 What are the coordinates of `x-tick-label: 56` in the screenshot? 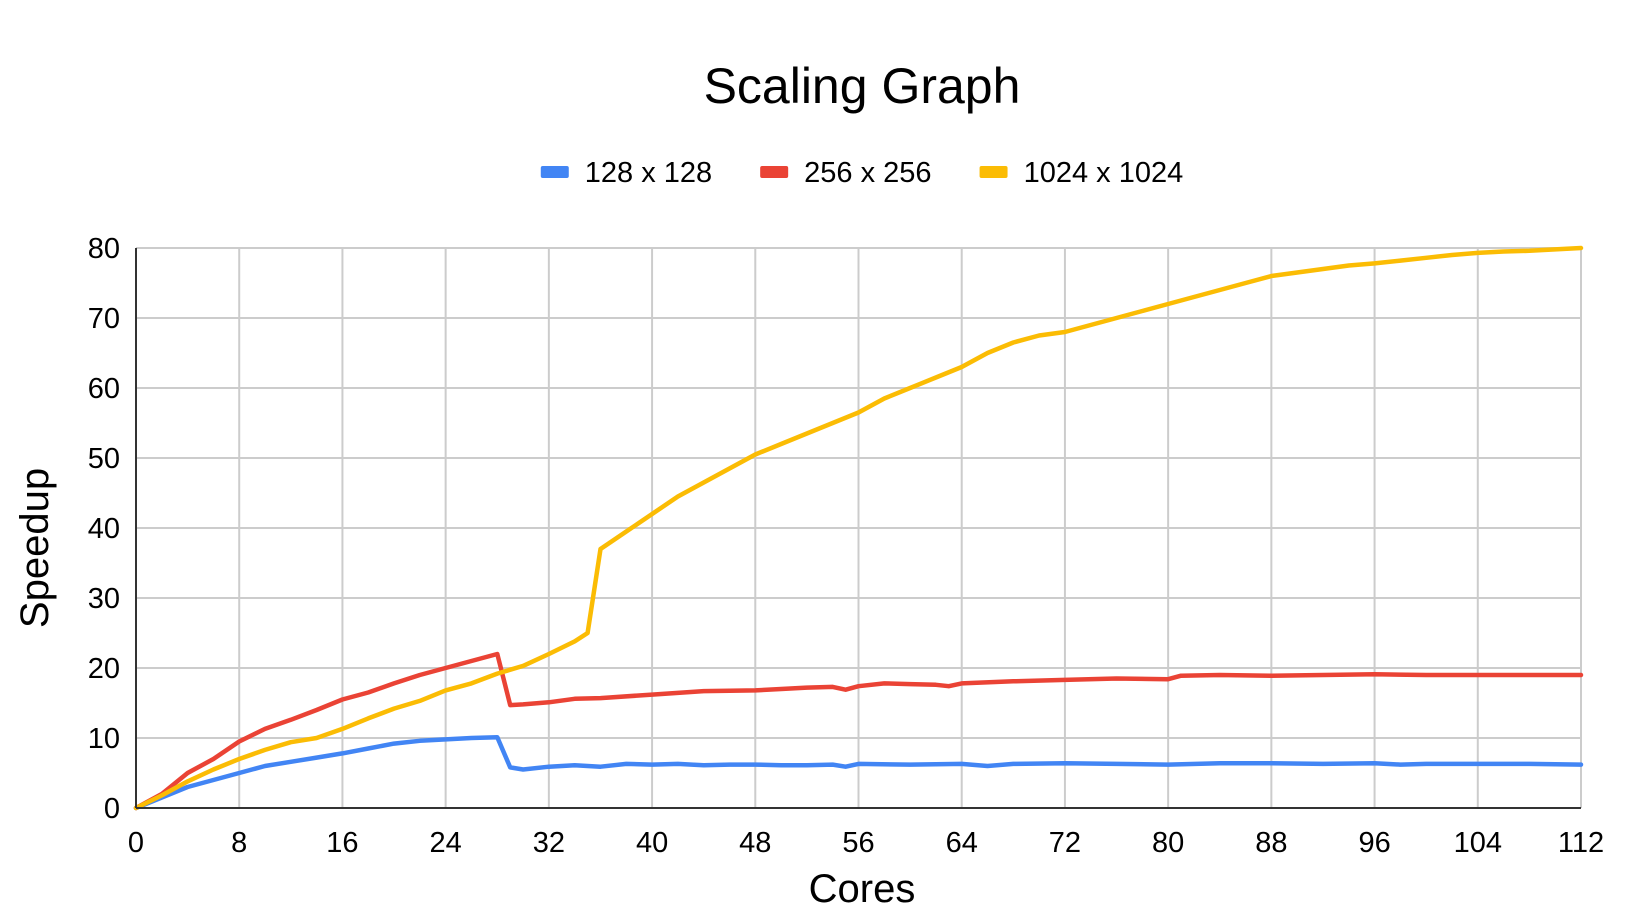 It's located at (858, 843).